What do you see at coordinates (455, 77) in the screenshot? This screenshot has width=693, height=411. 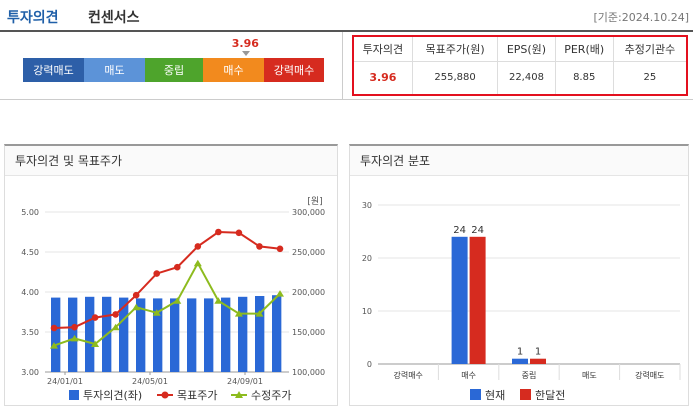 I see `summary-value: 255,880` at bounding box center [455, 77].